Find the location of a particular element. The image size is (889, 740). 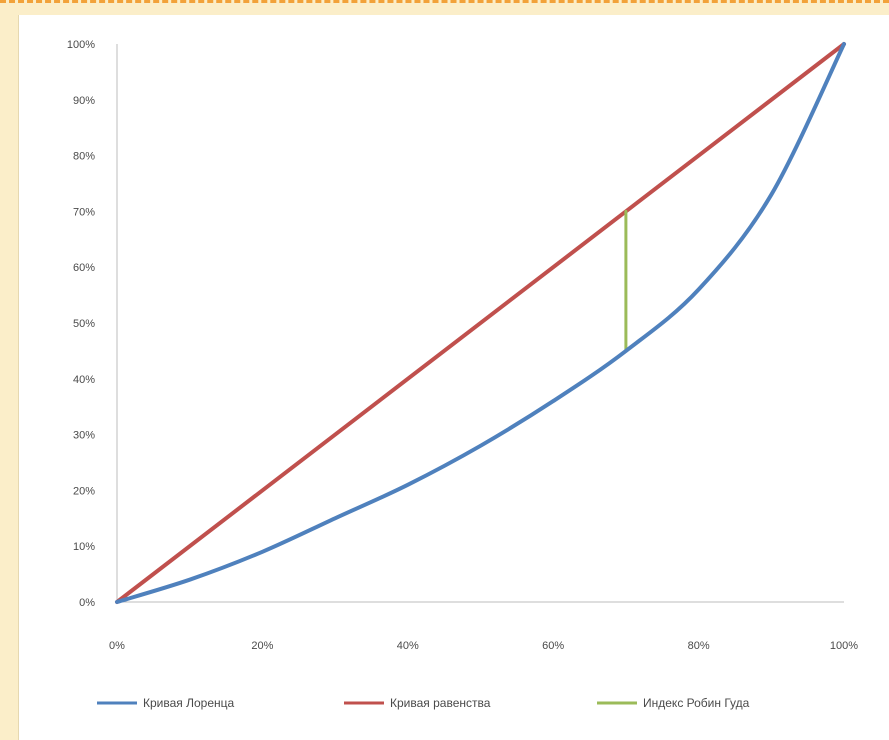

legend-item-equality: Кривая равенства is located at coordinates (417, 703).